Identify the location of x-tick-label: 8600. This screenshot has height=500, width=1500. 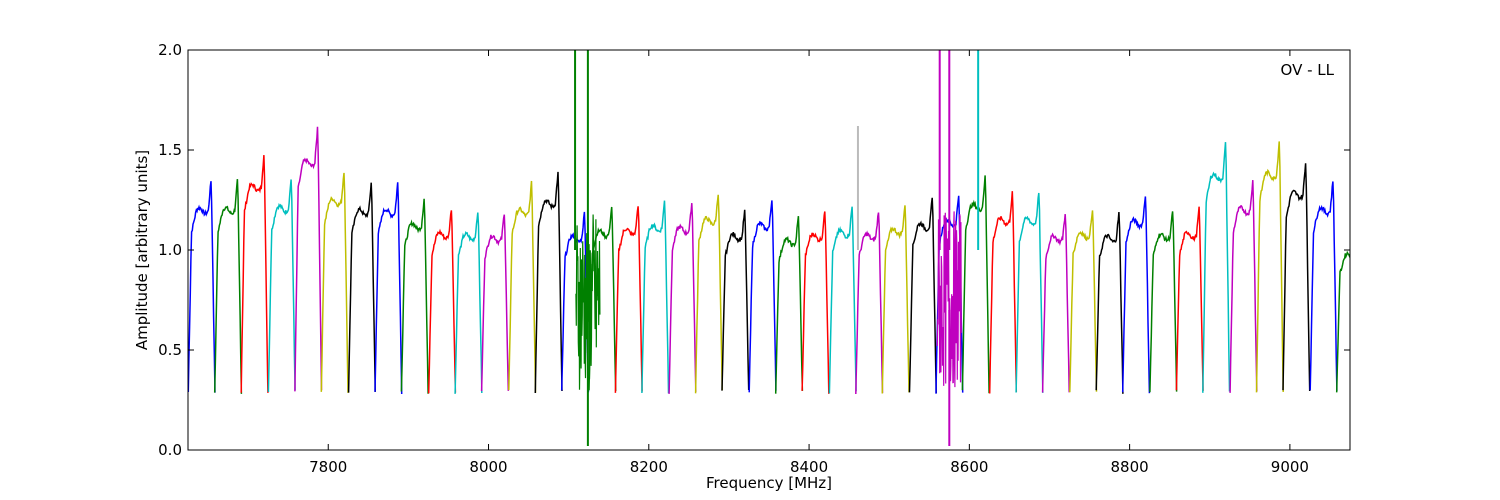
(969, 467).